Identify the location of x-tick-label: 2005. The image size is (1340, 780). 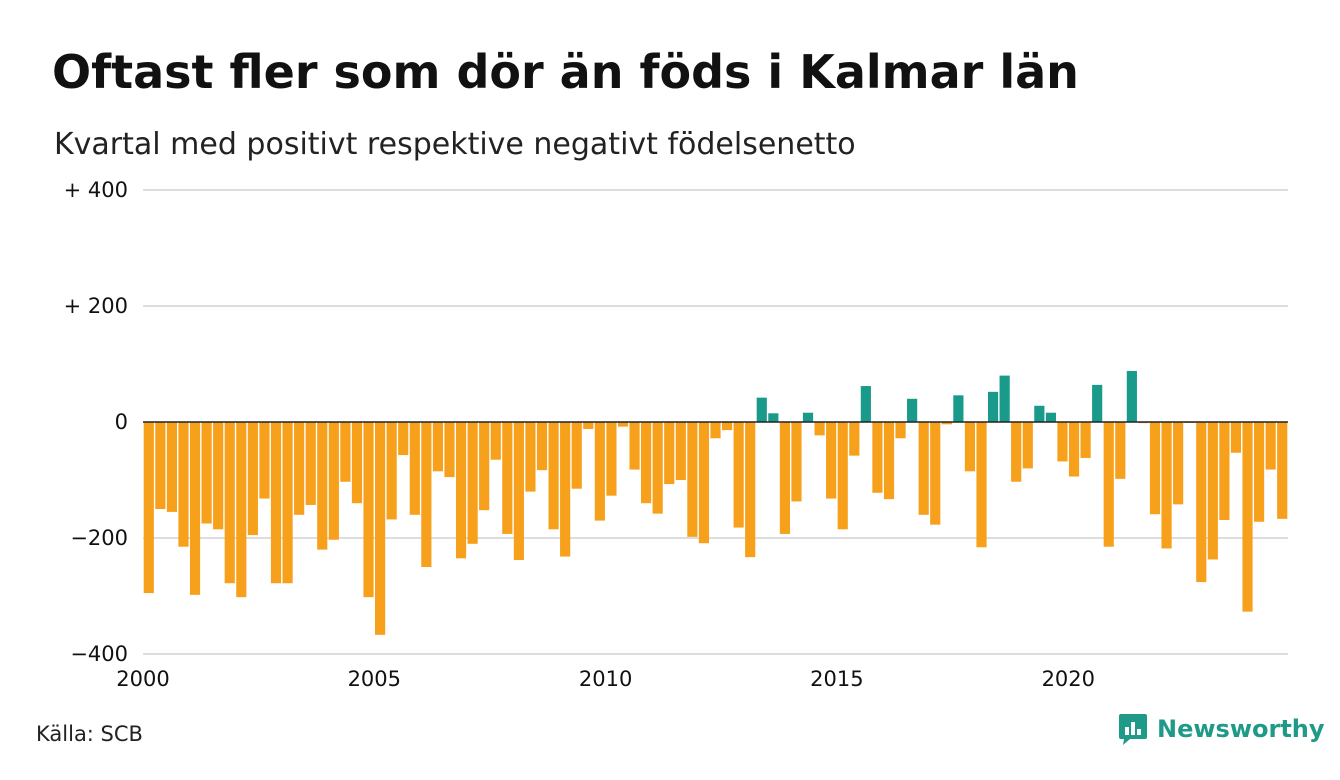
(374, 679).